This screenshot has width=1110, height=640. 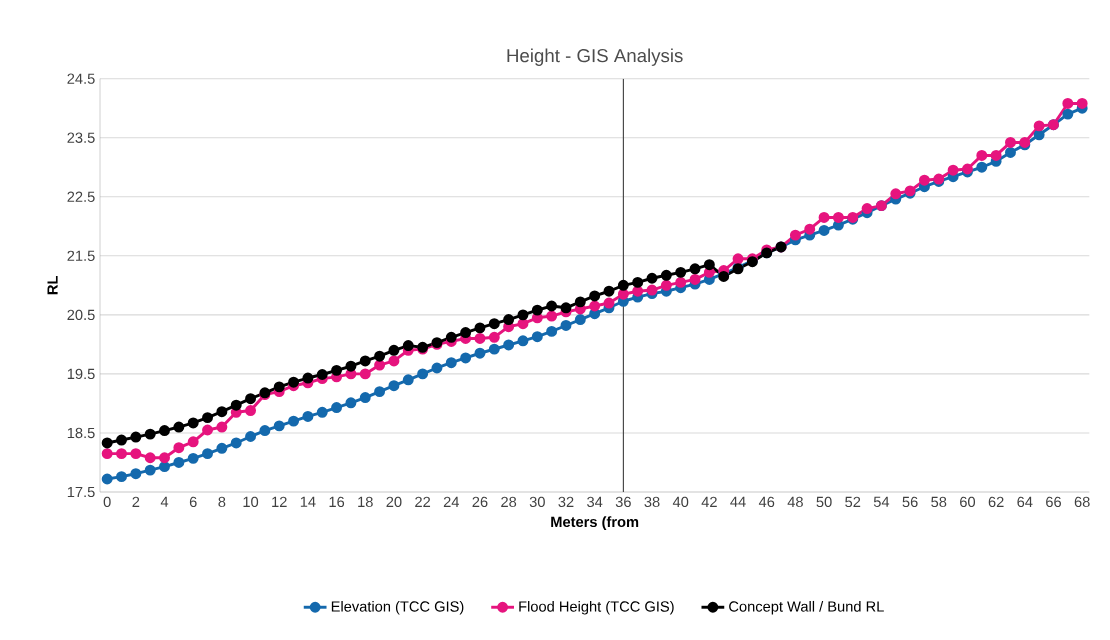 I want to click on x-tick-label: 26, so click(x=480, y=502).